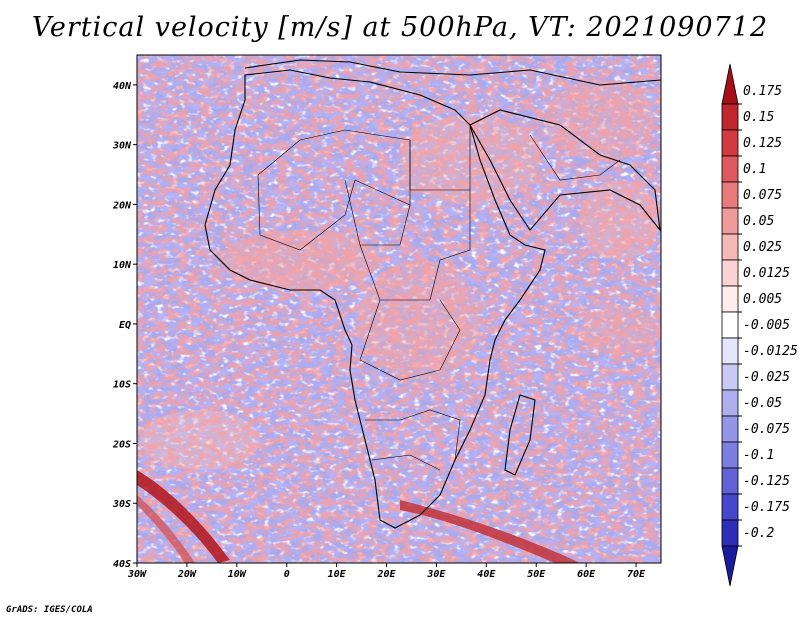 This screenshot has width=800, height=618. I want to click on lon-tick-label: 30E, so click(436, 574).